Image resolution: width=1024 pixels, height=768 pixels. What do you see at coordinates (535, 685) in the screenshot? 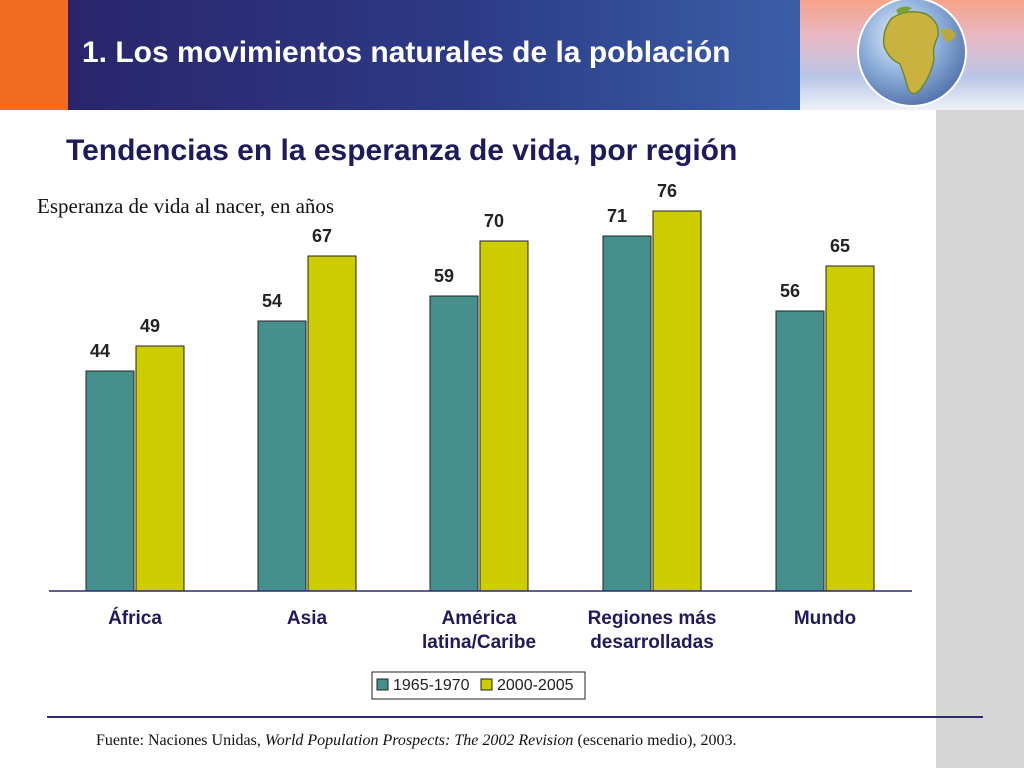
I see `legend-label-1: 2000-2005` at bounding box center [535, 685].